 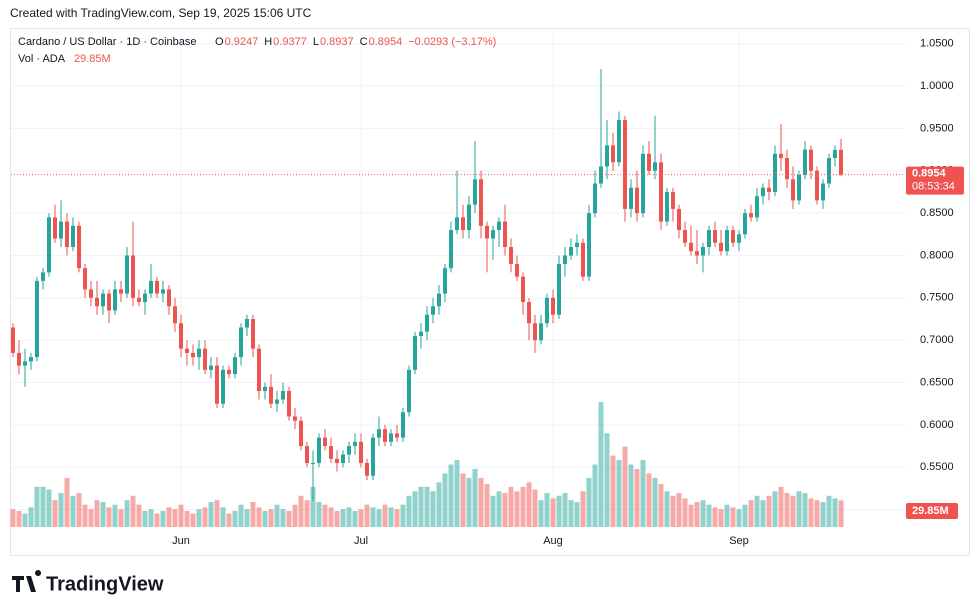 I want to click on change: −0.0293 (−3.17%), so click(x=452, y=42).